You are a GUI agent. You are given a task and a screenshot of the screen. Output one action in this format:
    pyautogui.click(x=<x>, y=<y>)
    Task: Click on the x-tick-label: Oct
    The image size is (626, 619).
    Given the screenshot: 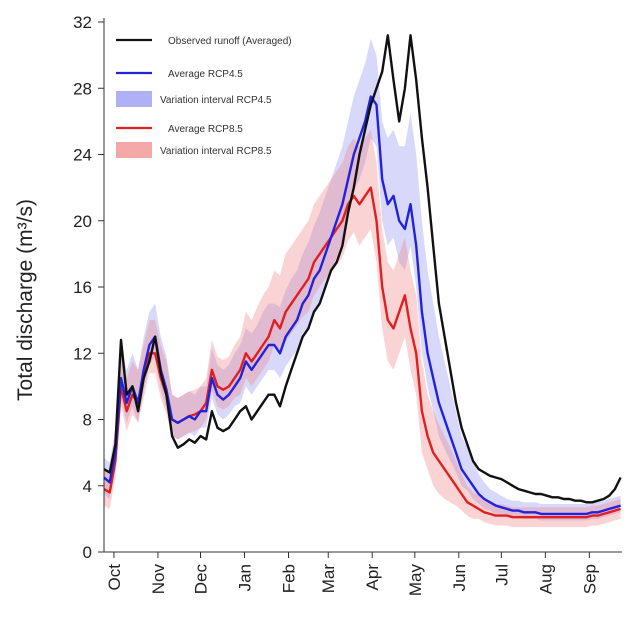 What is the action you would take?
    pyautogui.click(x=114, y=577)
    